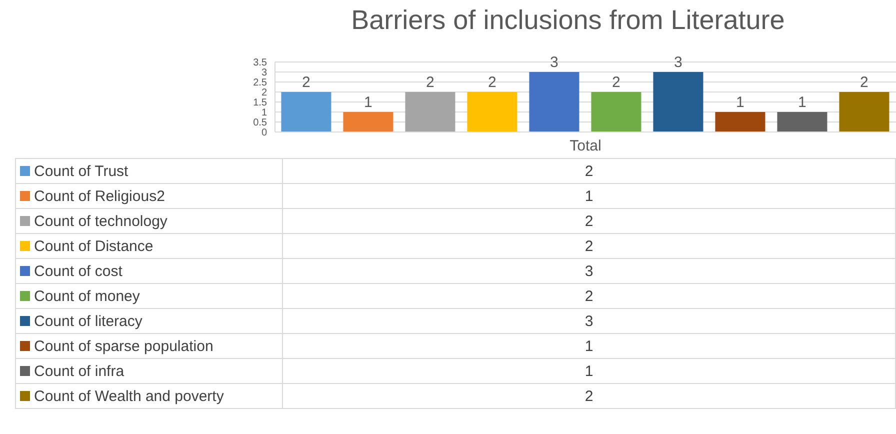 The width and height of the screenshot is (896, 434). What do you see at coordinates (264, 113) in the screenshot?
I see `y-tick-label: 1` at bounding box center [264, 113].